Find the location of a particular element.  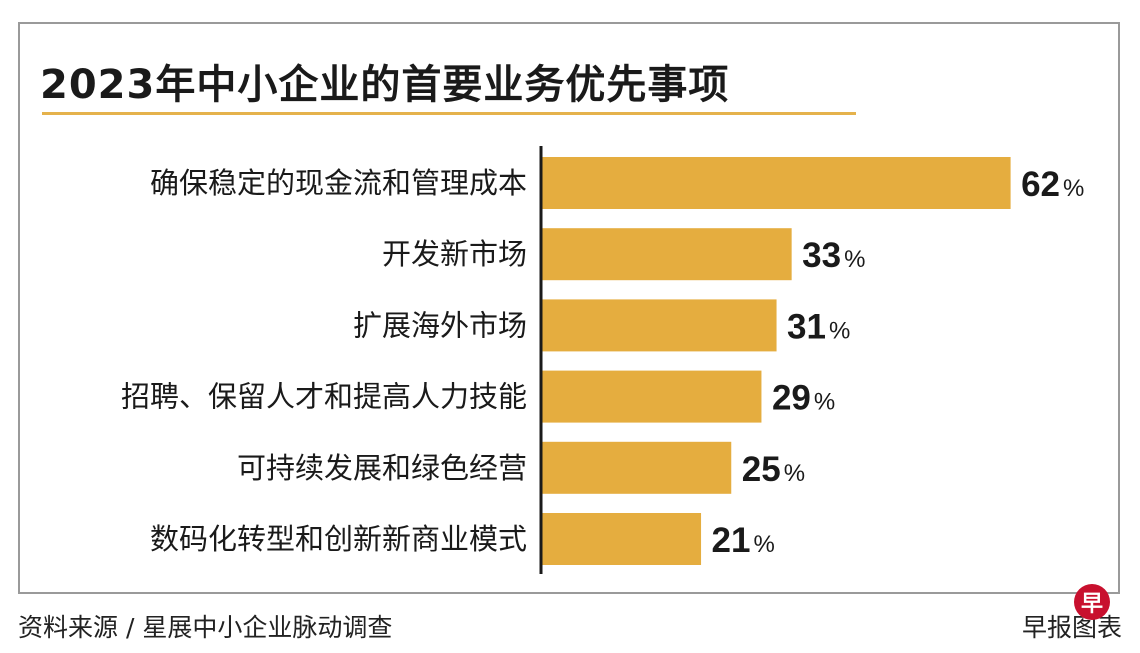

data-label: 33% is located at coordinates (833, 255).